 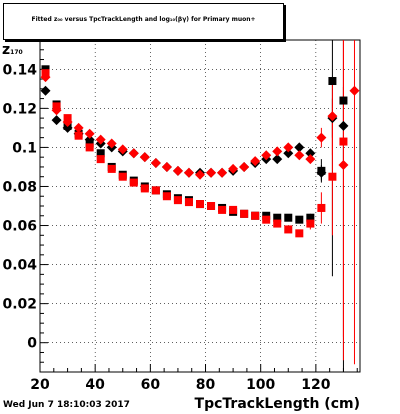 I want to click on x-tick-label: 120, so click(x=315, y=385).